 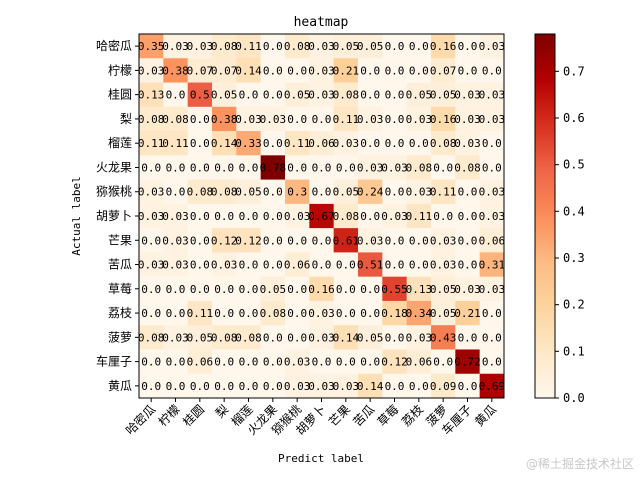 What do you see at coordinates (297, 143) in the screenshot?
I see `cell-value-label: 0.11` at bounding box center [297, 143].